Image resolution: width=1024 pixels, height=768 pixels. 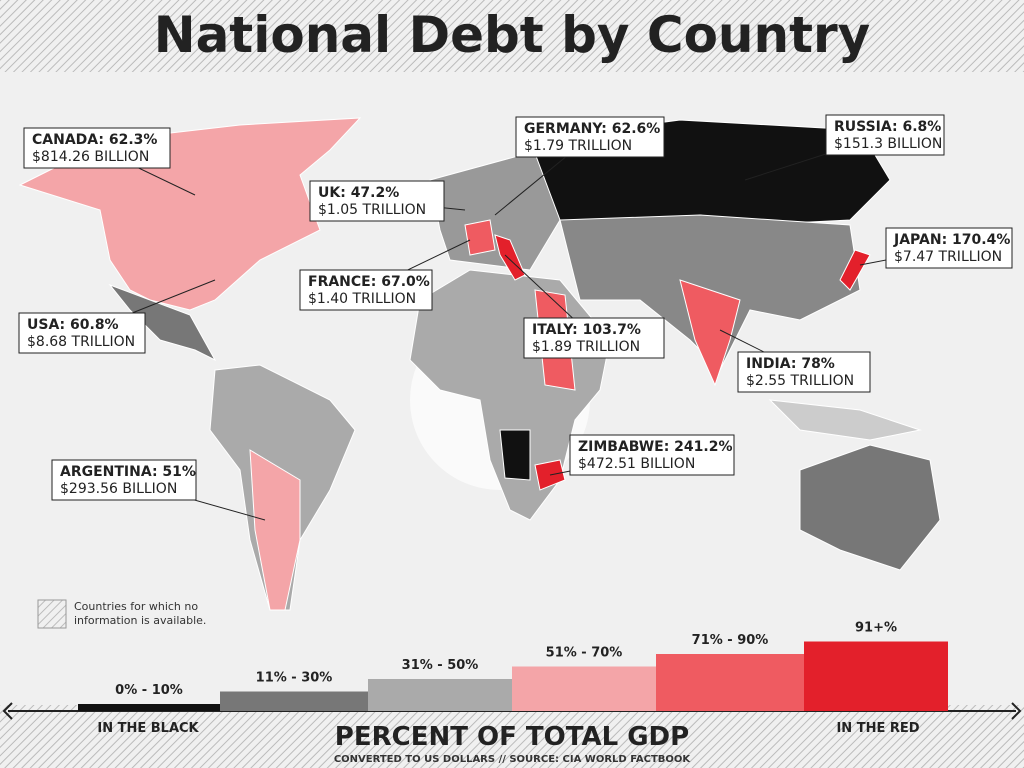 I want to click on callout: USA: 60.8%$8.68 TRILLION, so click(x=117, y=316).